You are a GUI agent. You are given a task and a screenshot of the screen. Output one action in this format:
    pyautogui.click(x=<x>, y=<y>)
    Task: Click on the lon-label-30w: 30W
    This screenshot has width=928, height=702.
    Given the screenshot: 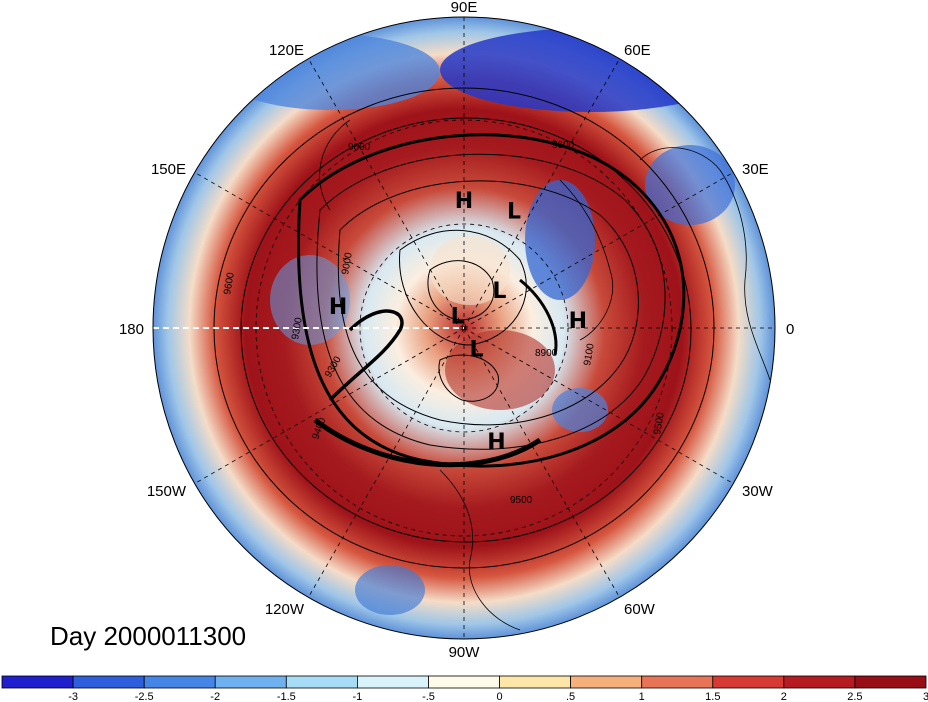 What is the action you would take?
    pyautogui.click(x=758, y=491)
    